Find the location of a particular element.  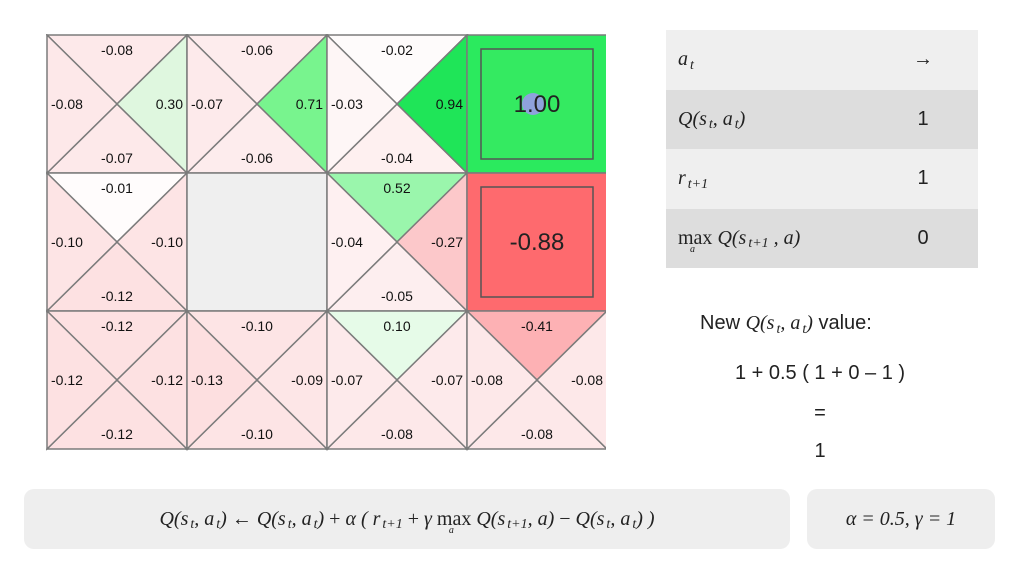

maxq-value: 0 is located at coordinates (923, 238).